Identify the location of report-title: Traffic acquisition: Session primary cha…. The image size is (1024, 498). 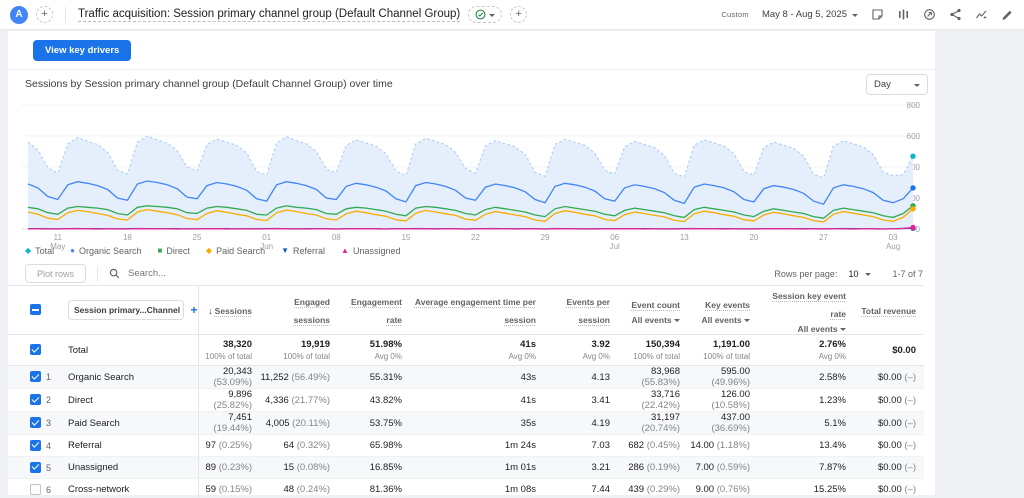
(269, 14).